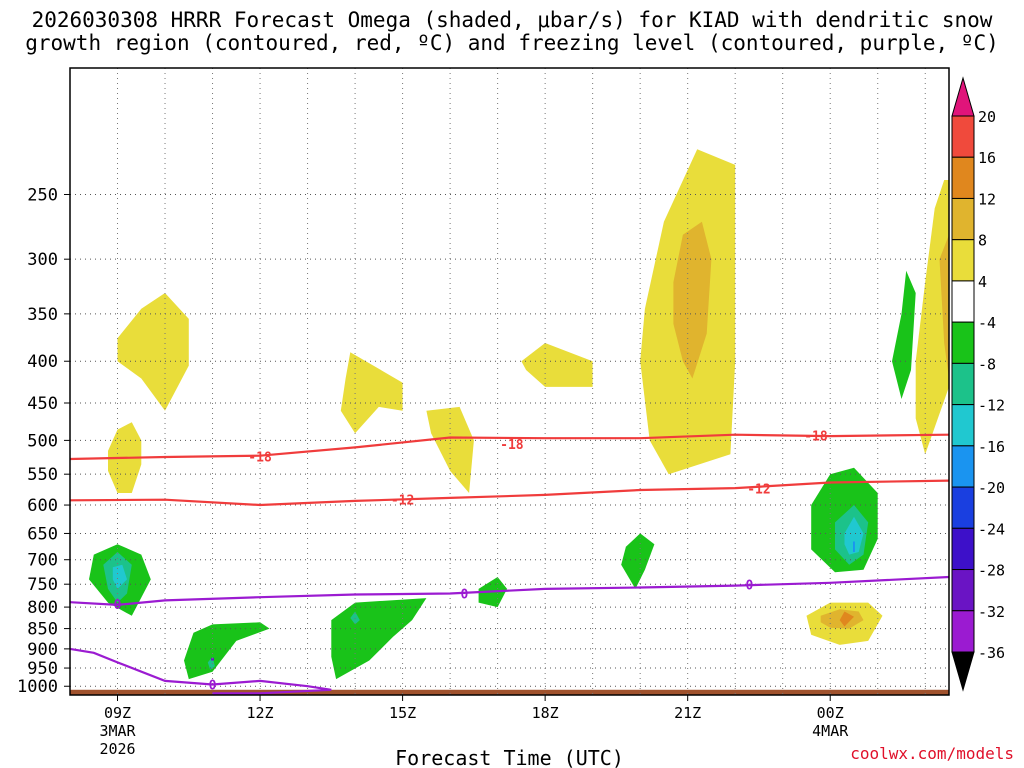  Describe the element at coordinates (42, 561) in the screenshot. I see `y-tick-label: 700` at that location.